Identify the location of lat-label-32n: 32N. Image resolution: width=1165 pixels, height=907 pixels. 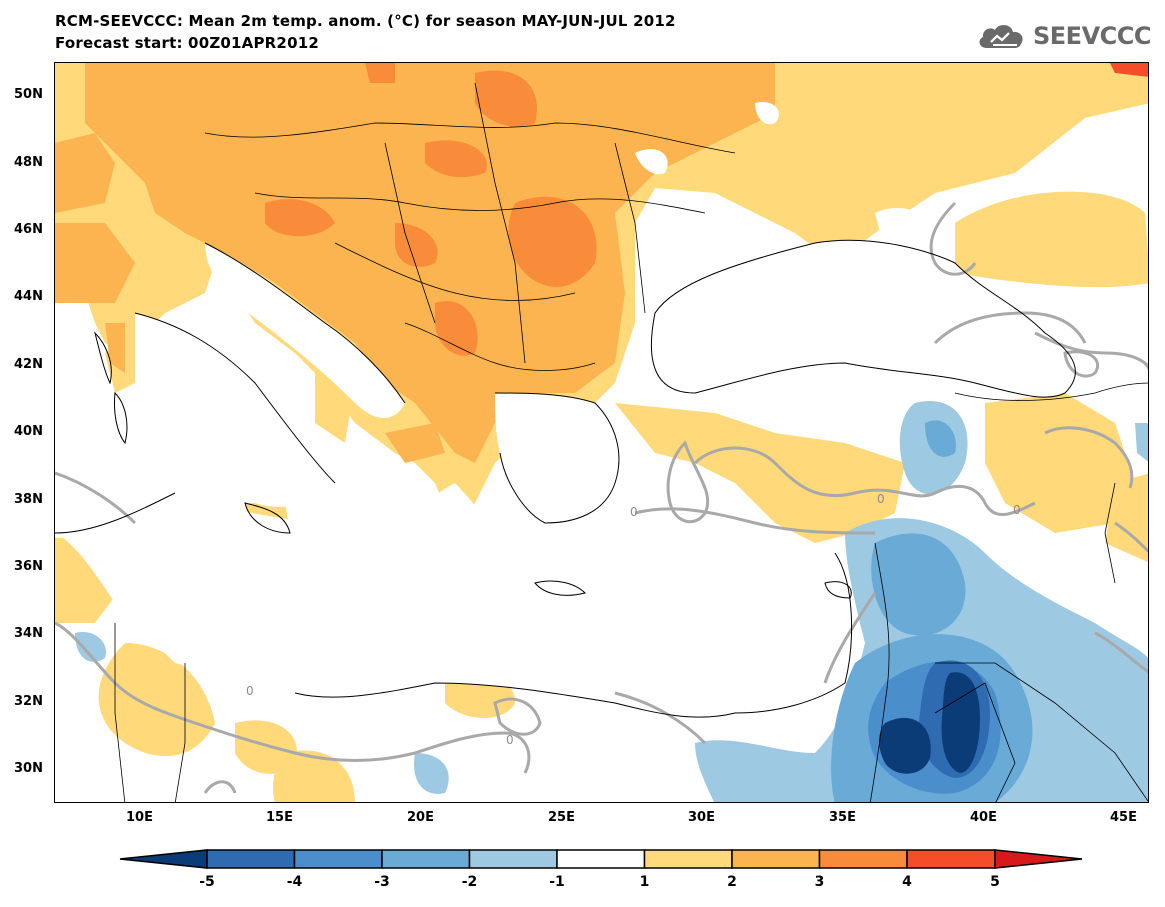
(28, 701).